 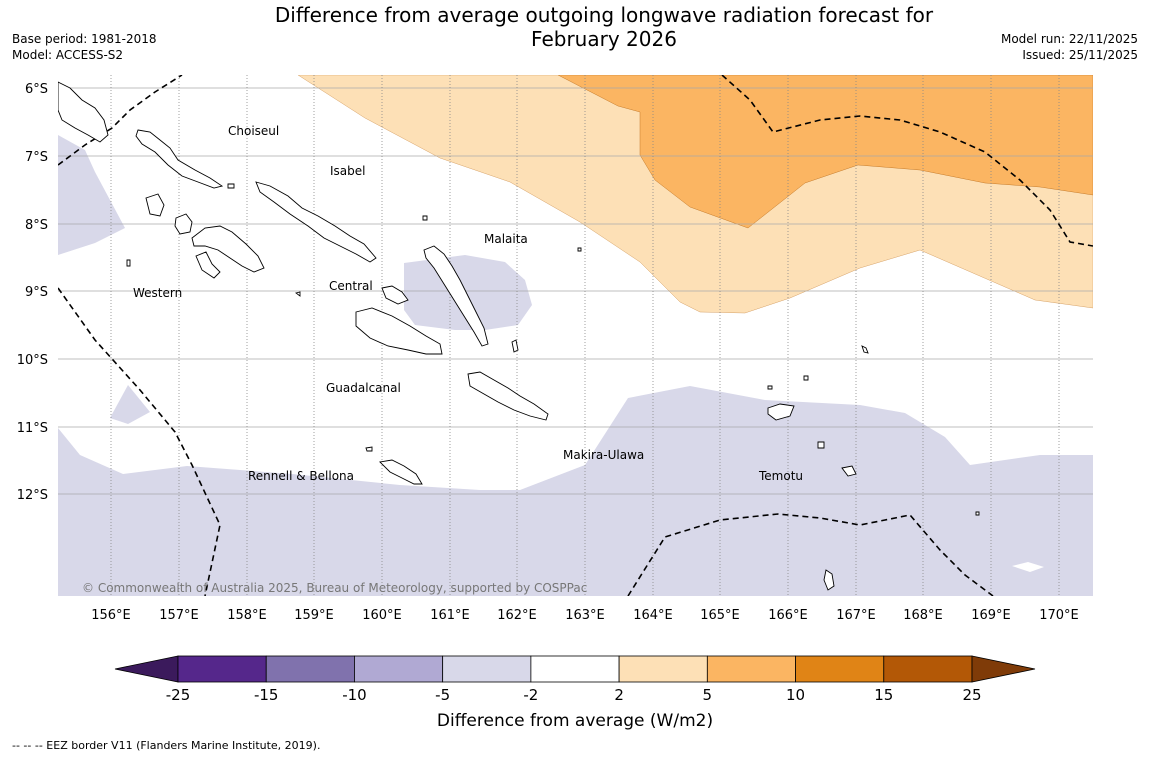 What do you see at coordinates (228, 249) in the screenshot?
I see `island-new-georgia` at bounding box center [228, 249].